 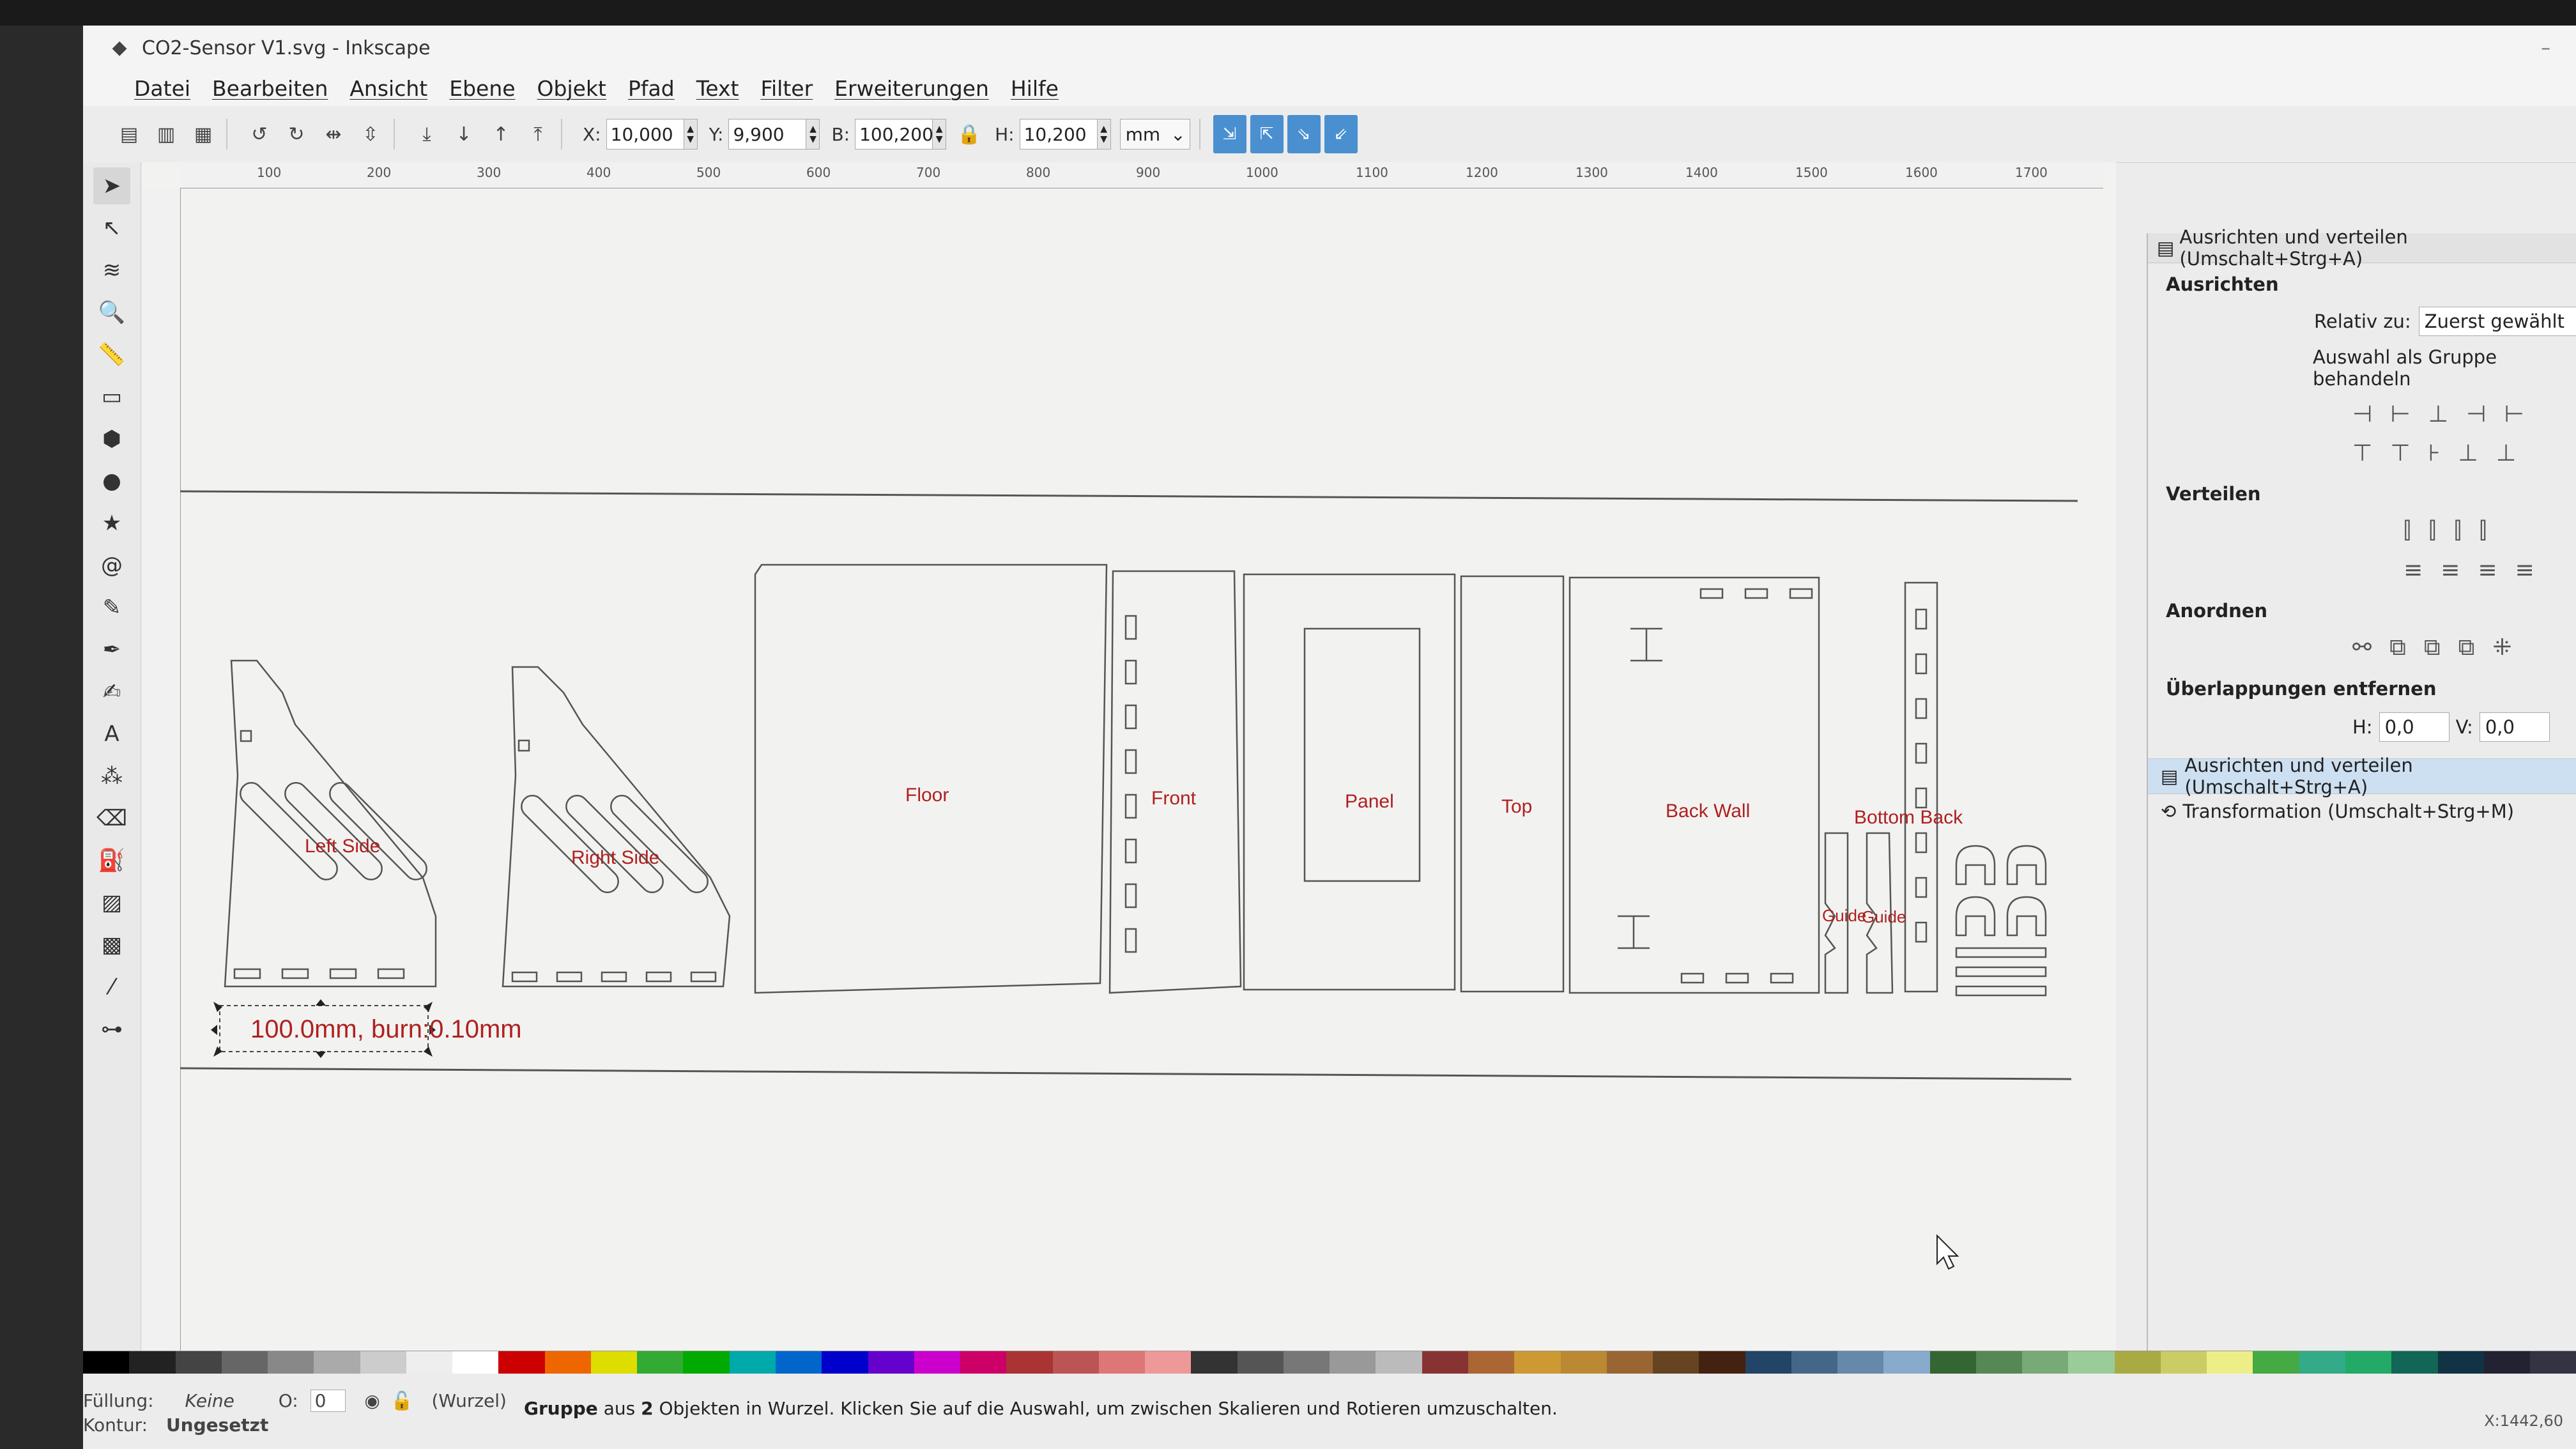 What do you see at coordinates (645, 134) in the screenshot?
I see `x-input: 10,000` at bounding box center [645, 134].